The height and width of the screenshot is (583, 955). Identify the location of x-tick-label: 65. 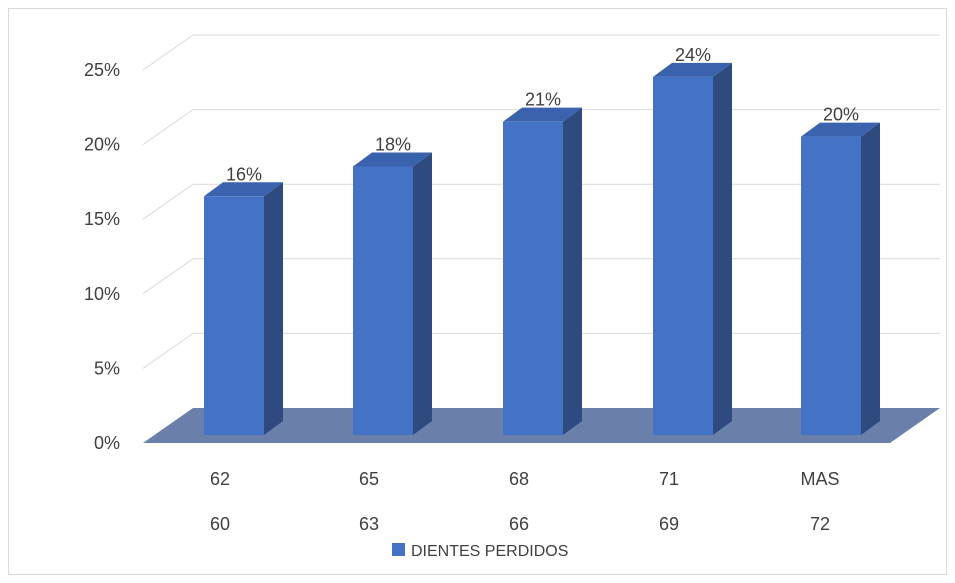
(369, 479).